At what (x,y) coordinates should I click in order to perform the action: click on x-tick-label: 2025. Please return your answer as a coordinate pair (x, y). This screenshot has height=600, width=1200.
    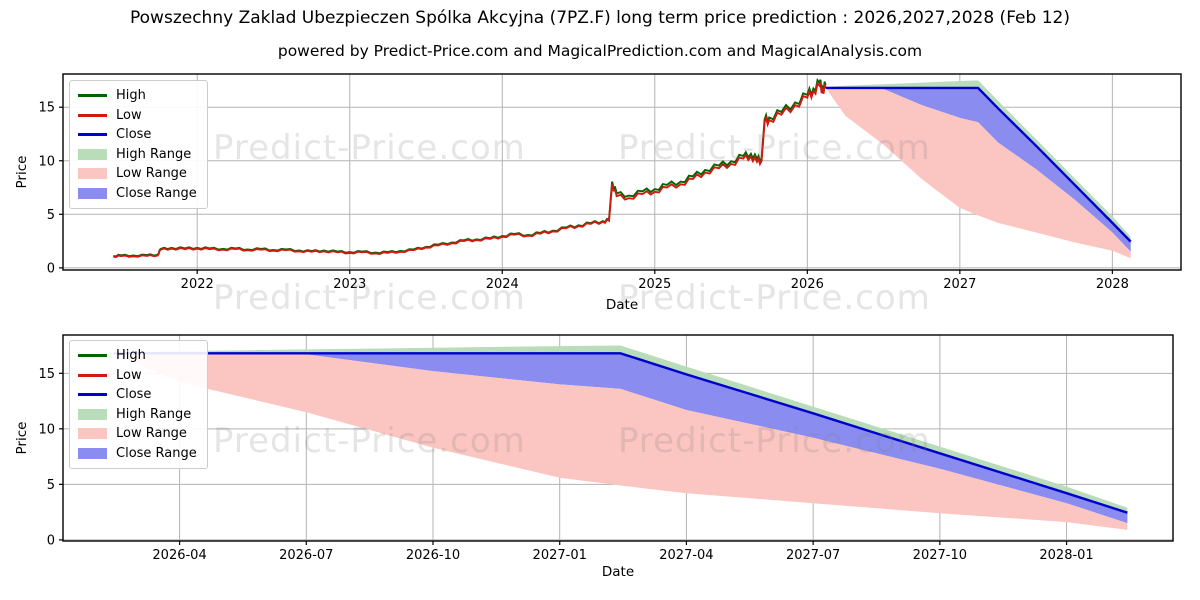
    Looking at the image, I should click on (654, 284).